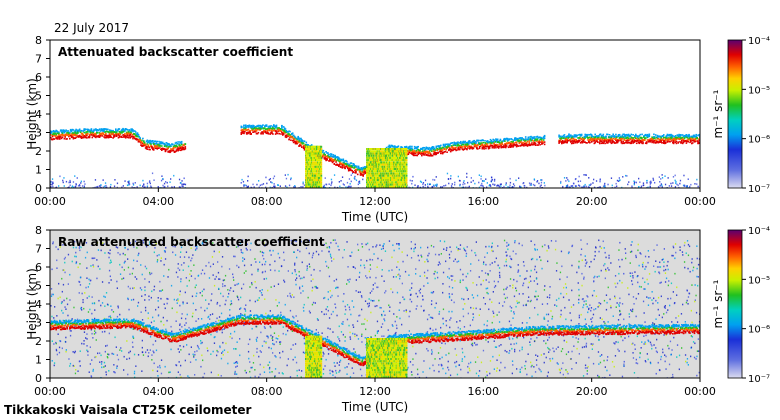  I want to click on chart-title-top: Attenuated backscatter coefficient, so click(175, 52).